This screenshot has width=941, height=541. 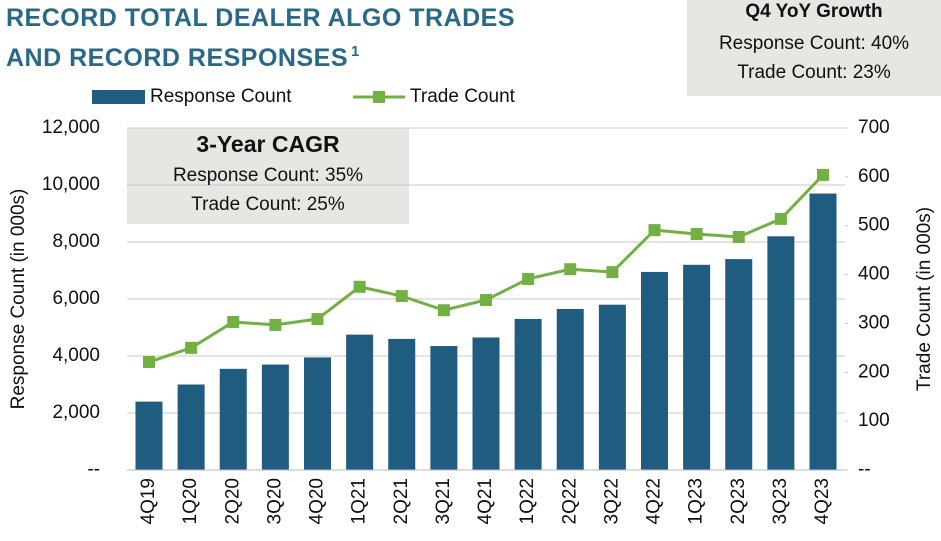 What do you see at coordinates (71, 184) in the screenshot?
I see `y-tick-label: 10,000` at bounding box center [71, 184].